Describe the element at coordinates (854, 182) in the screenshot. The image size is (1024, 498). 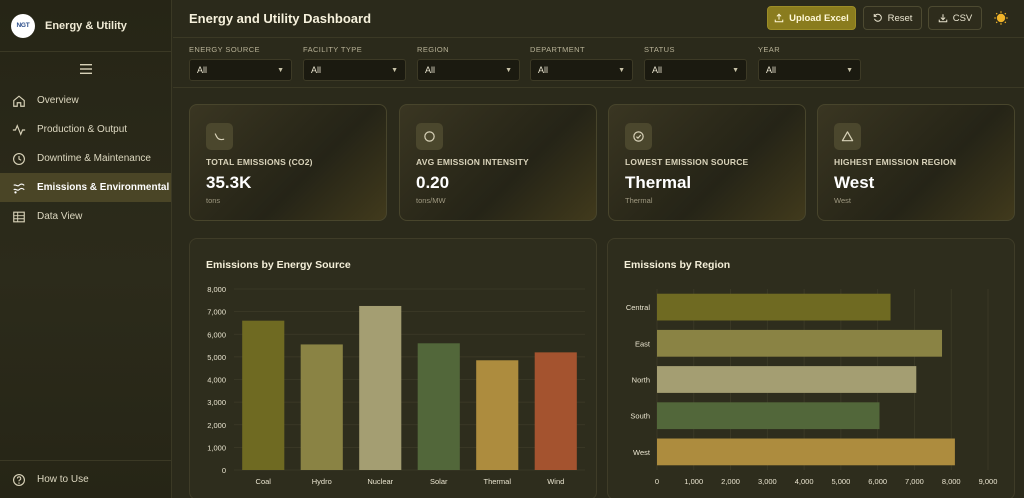
I see `kpi-value: West` at that location.